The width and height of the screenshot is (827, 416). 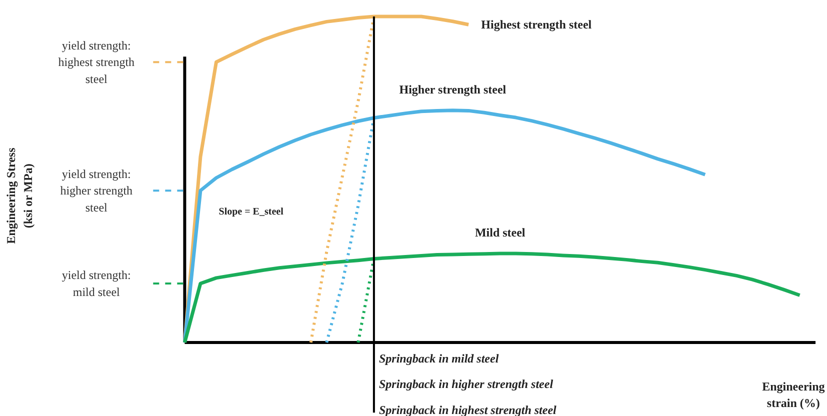 I want to click on text: Engineering Stress (ksi or MPa), so click(x=19, y=195).